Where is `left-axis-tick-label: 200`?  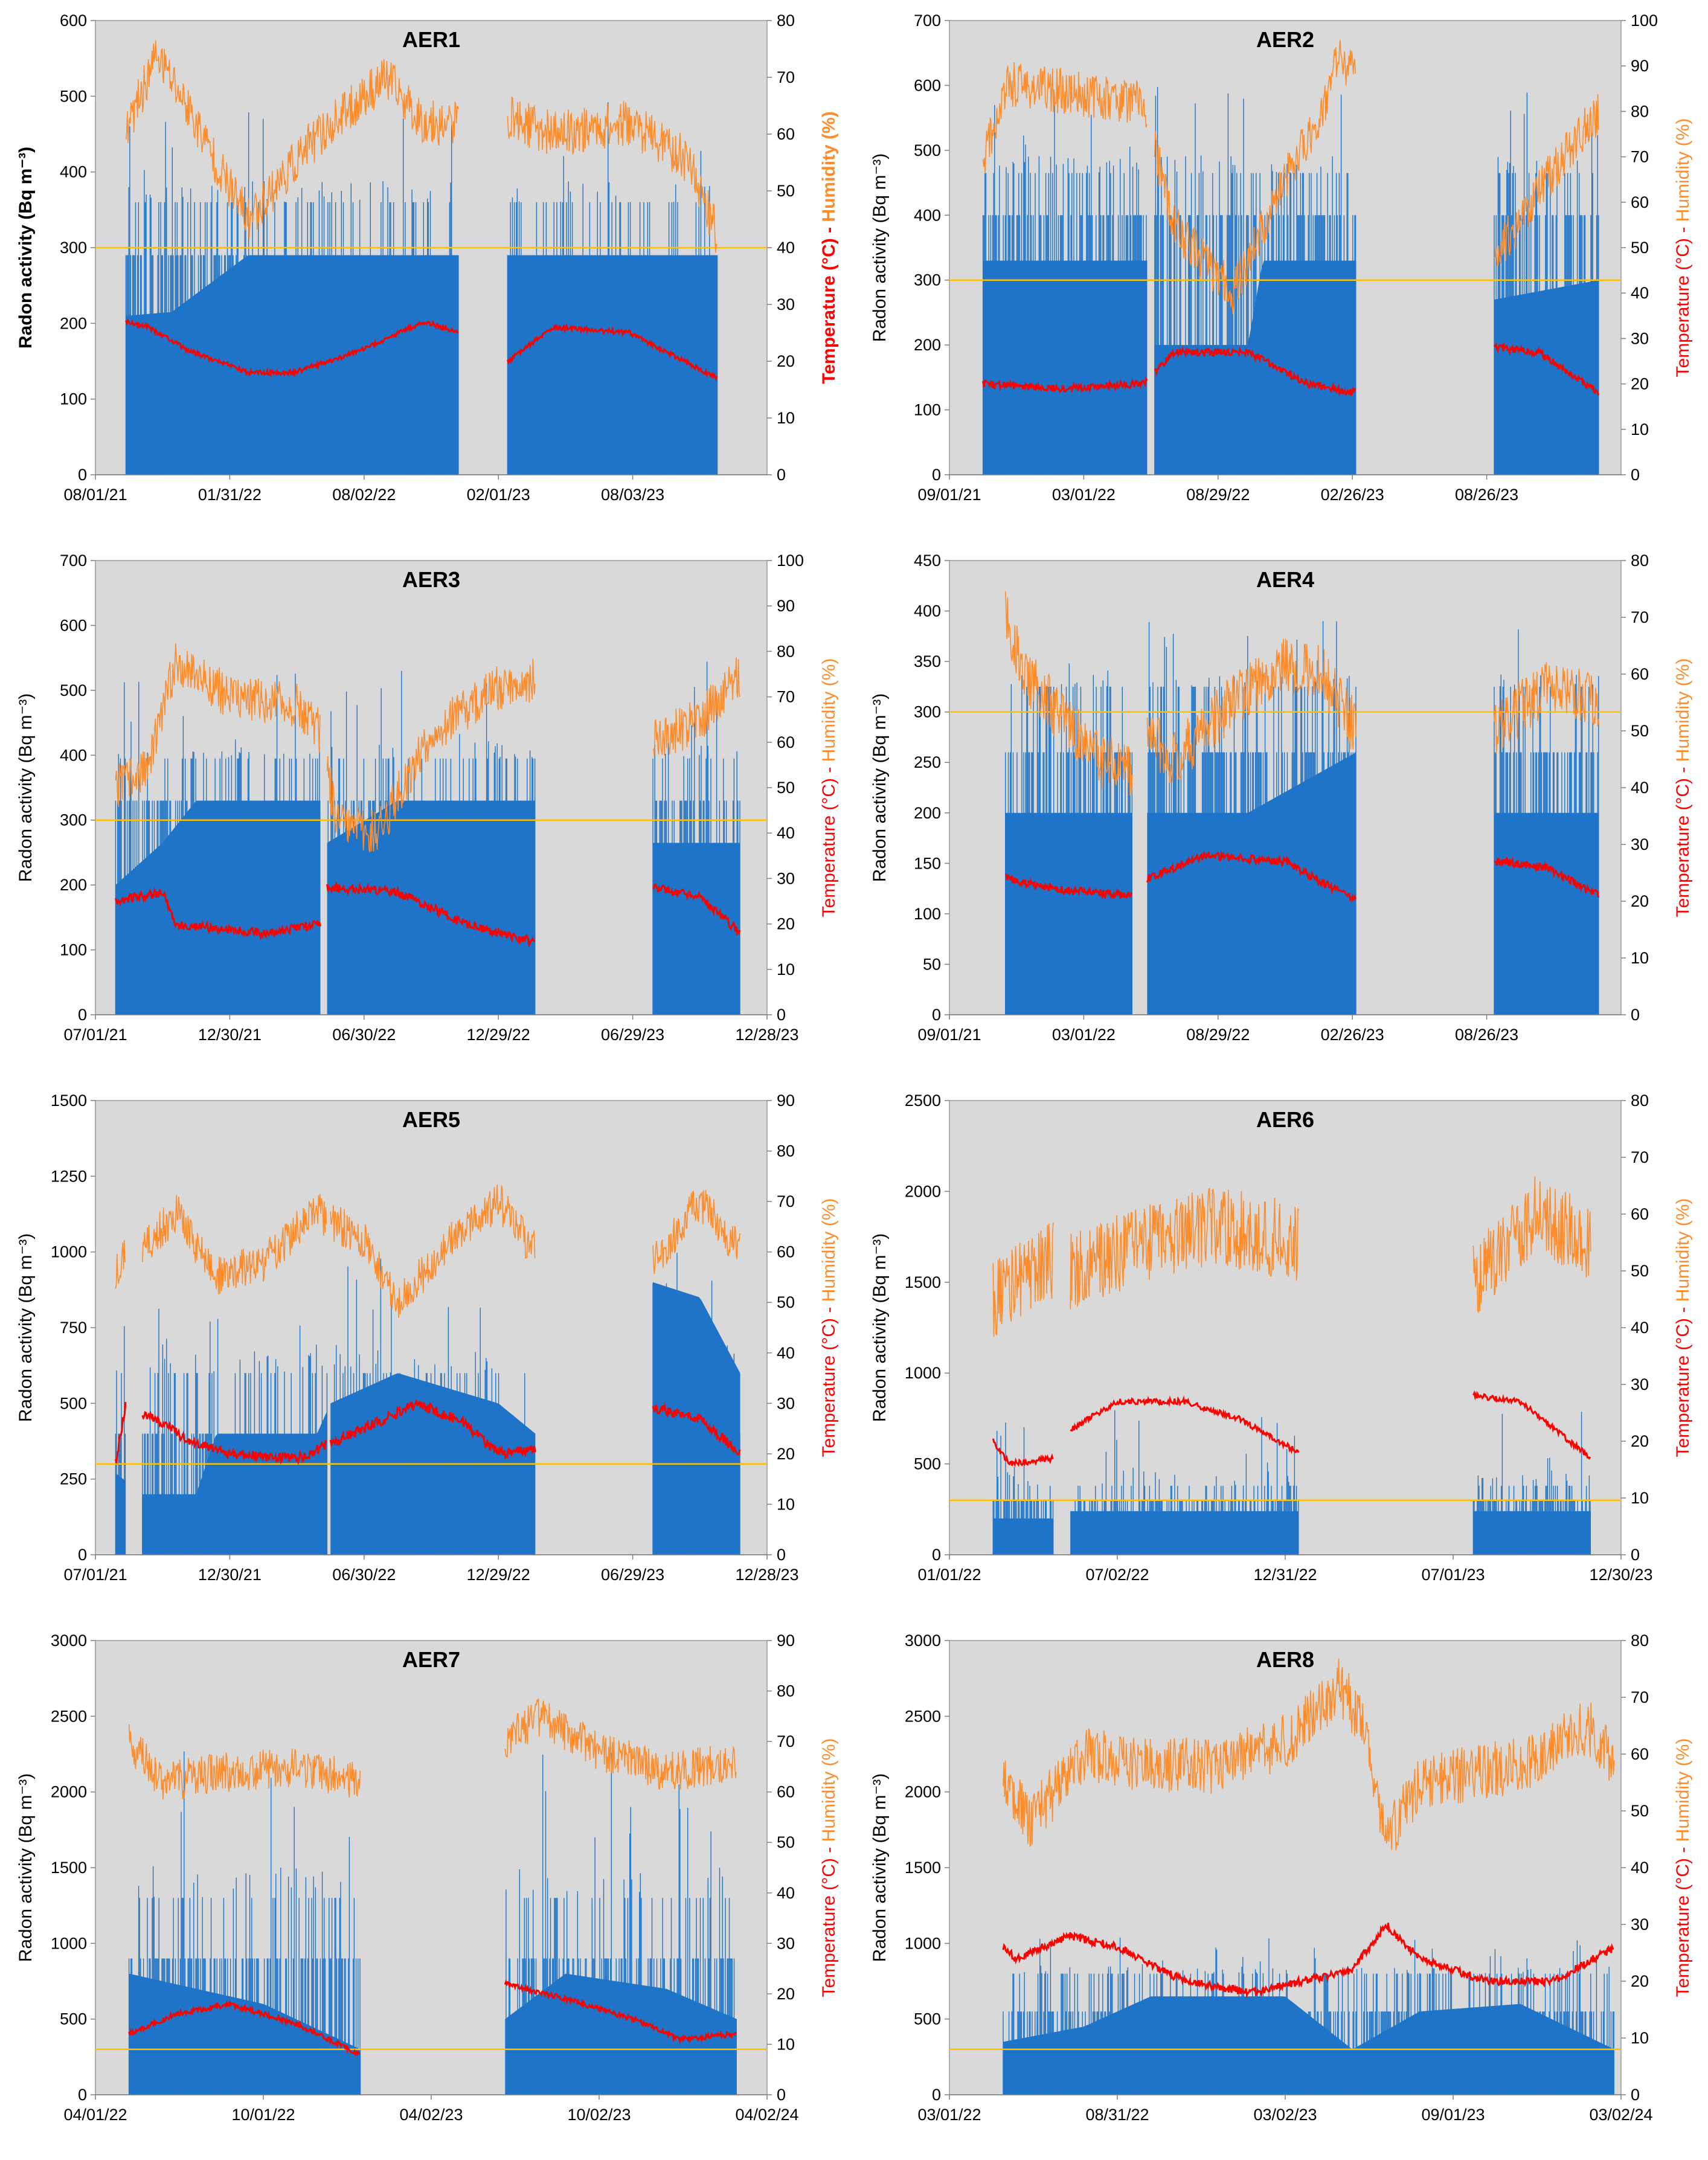 left-axis-tick-label: 200 is located at coordinates (927, 813).